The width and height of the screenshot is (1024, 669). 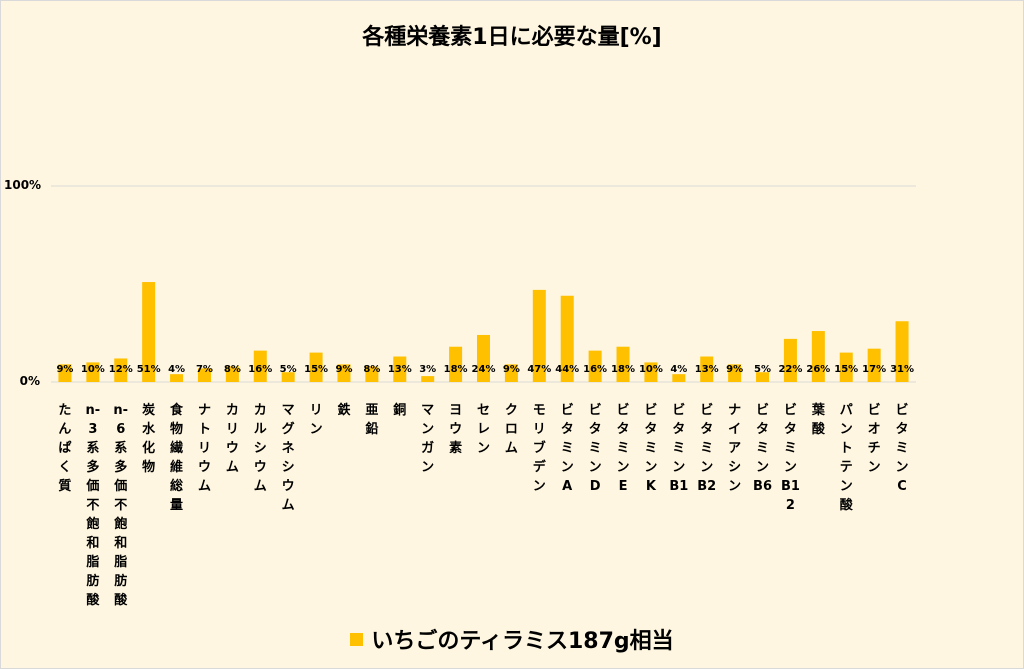 I want to click on data-label: 44%, so click(x=567, y=369).